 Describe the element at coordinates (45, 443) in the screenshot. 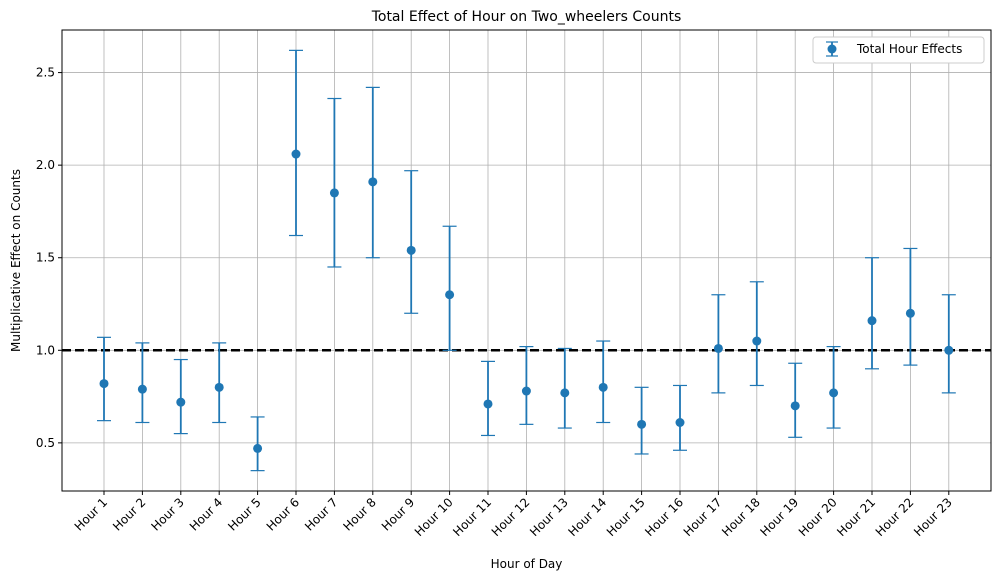

I see `y-tick-label: 0.5` at that location.